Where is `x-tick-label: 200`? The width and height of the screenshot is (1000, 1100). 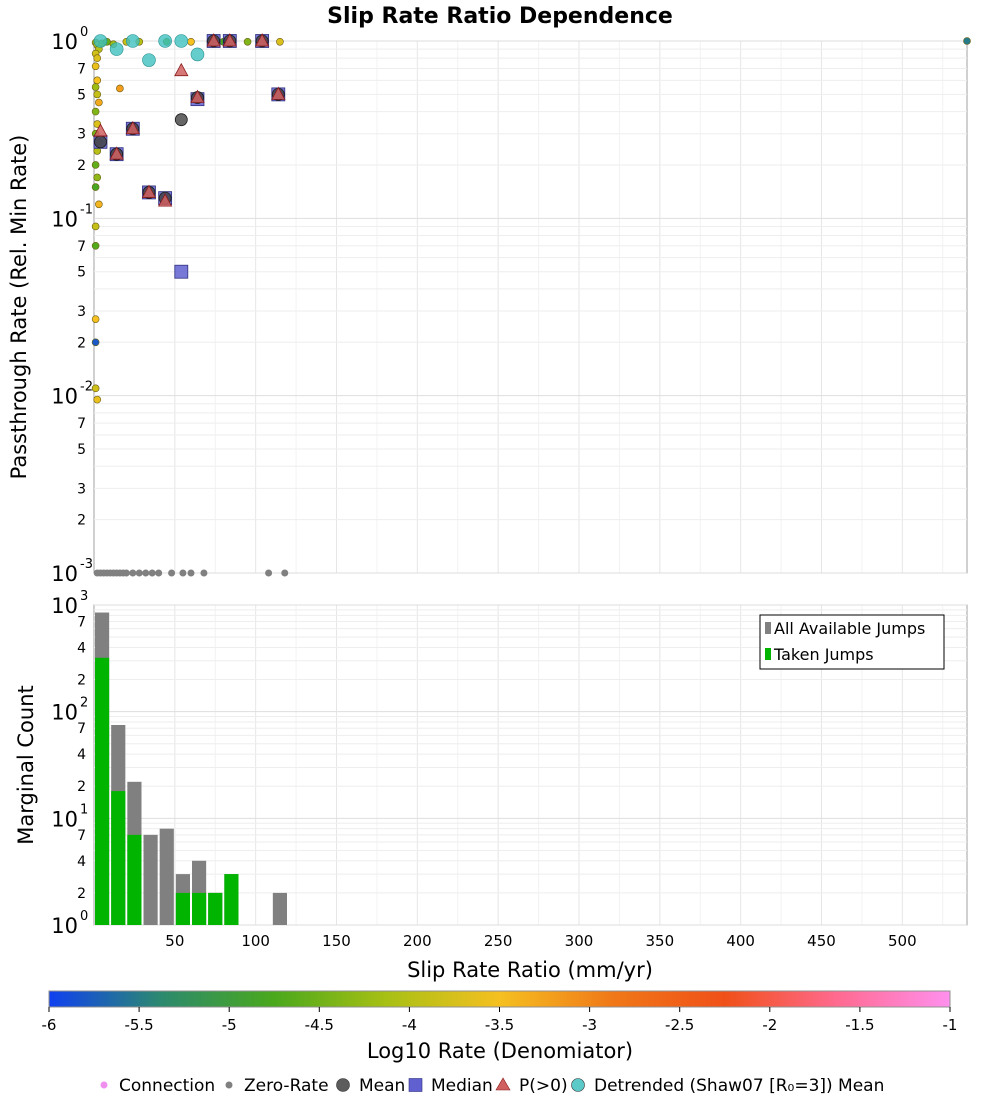
x-tick-label: 200 is located at coordinates (417, 941).